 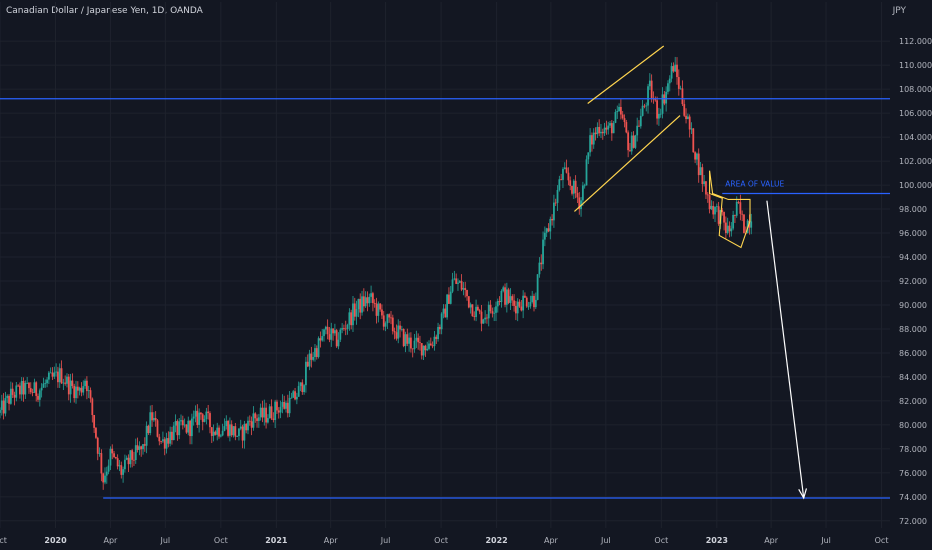 I want to click on y-tick-label: 82.000, so click(x=913, y=401).